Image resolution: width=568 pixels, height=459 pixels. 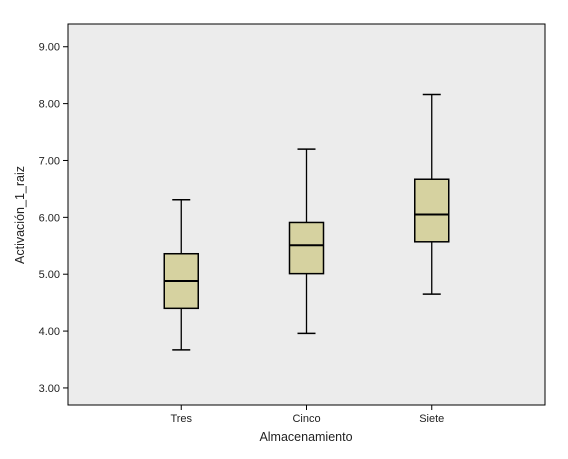 I want to click on y-tick-label: 7.00, so click(x=49, y=161).